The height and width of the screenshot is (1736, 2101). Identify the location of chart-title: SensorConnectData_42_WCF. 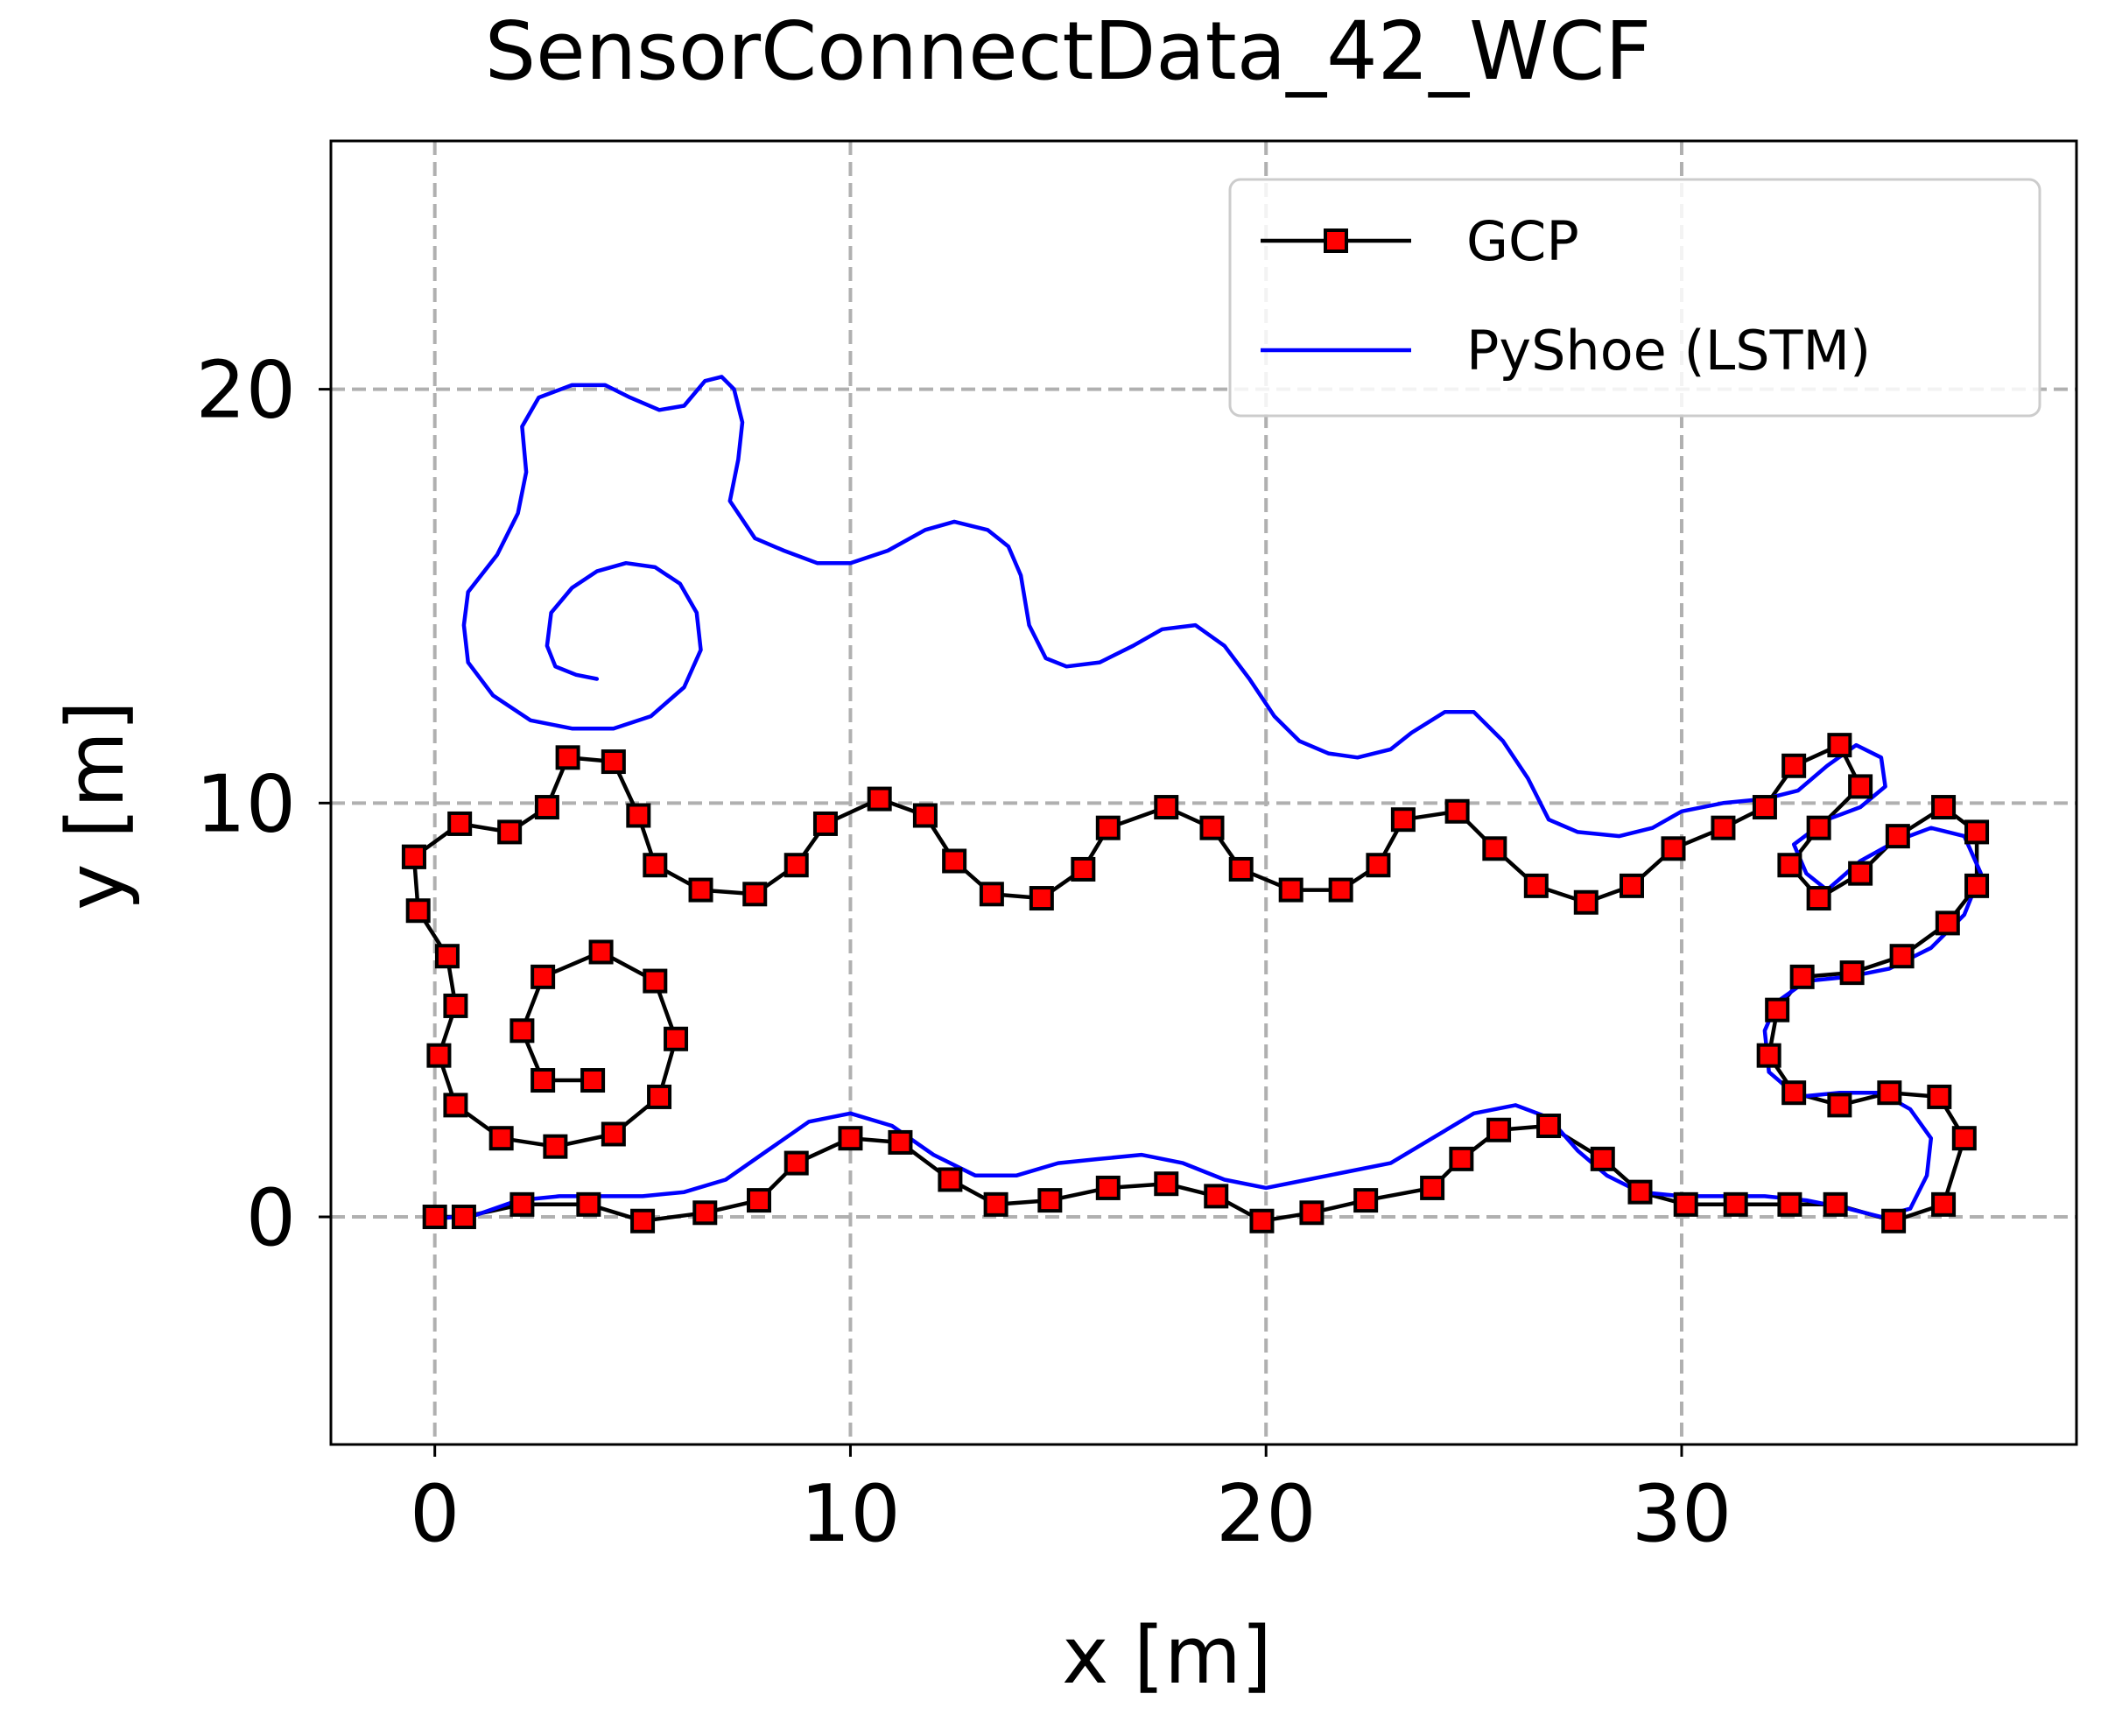
(1068, 51).